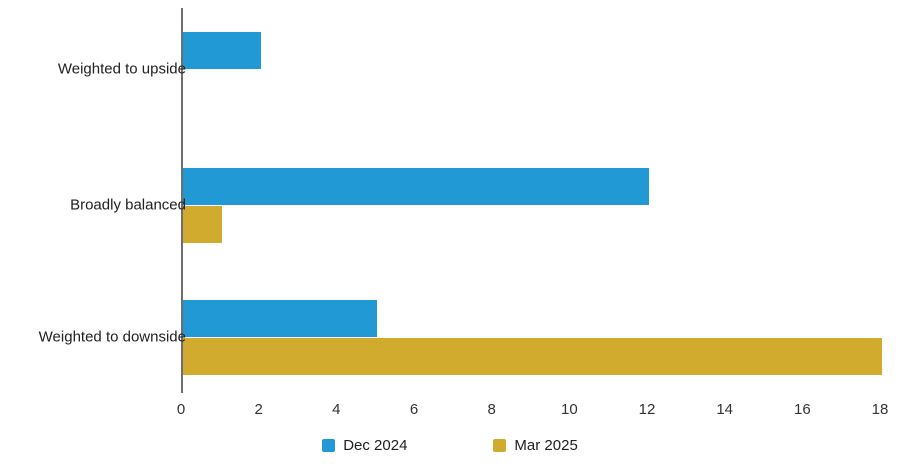 The image size is (900, 467). Describe the element at coordinates (491, 409) in the screenshot. I see `x-tick-label: 8` at that location.